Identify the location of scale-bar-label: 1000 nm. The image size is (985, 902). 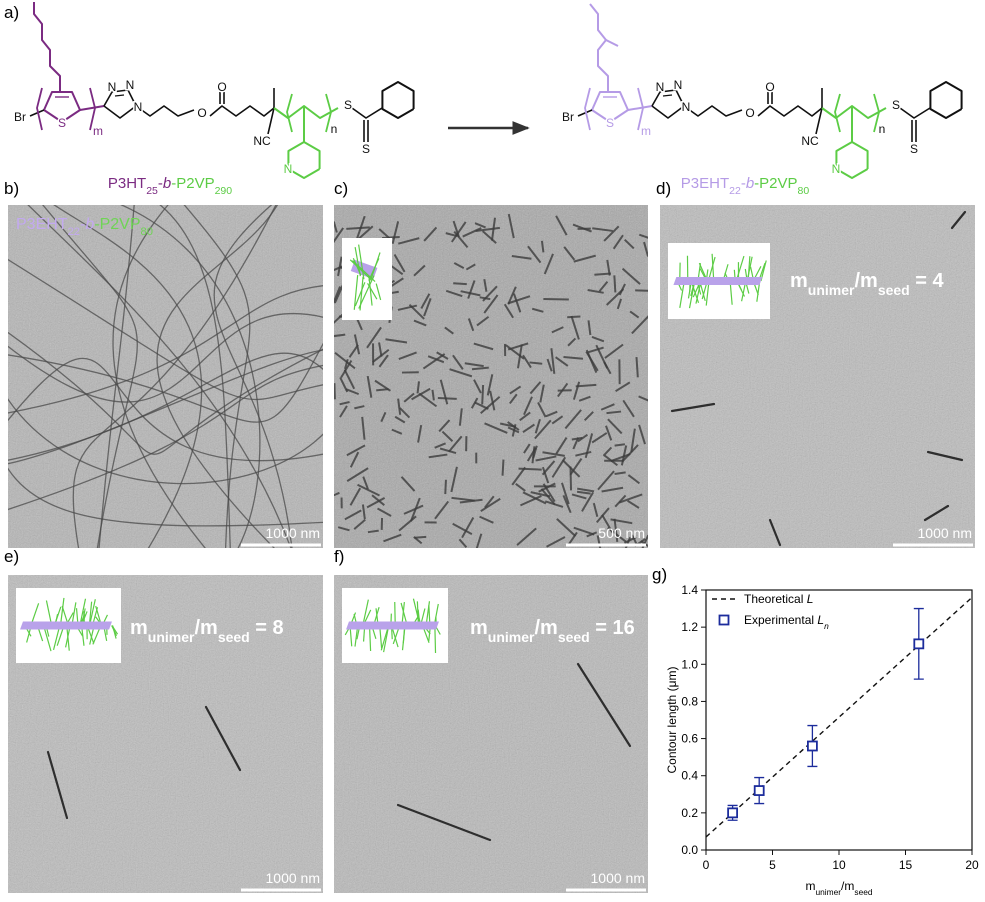
(618, 878).